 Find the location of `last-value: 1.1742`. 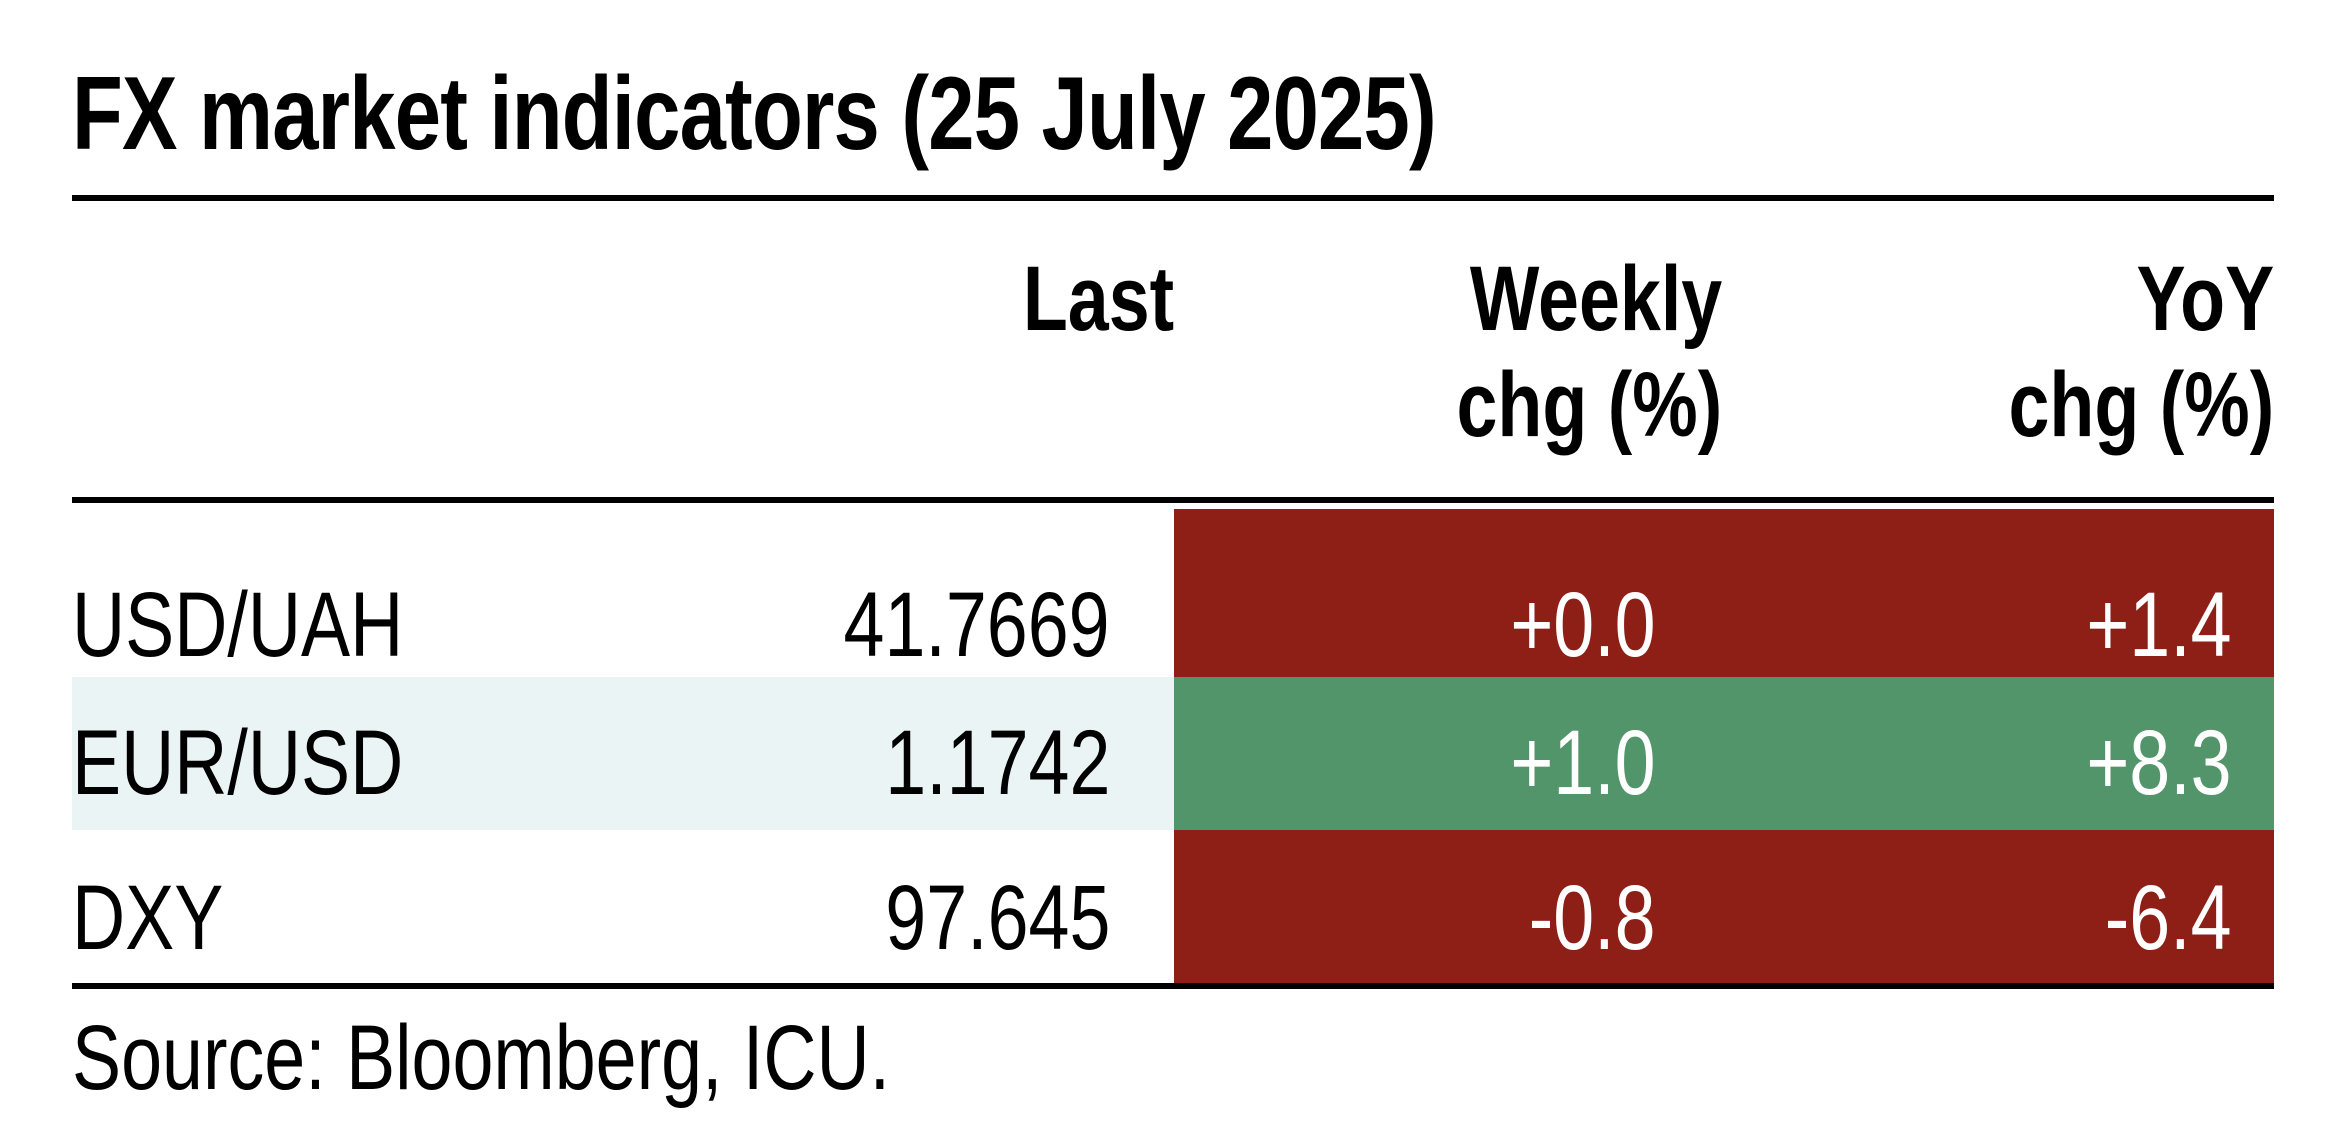

last-value: 1.1742 is located at coordinates (997, 763).